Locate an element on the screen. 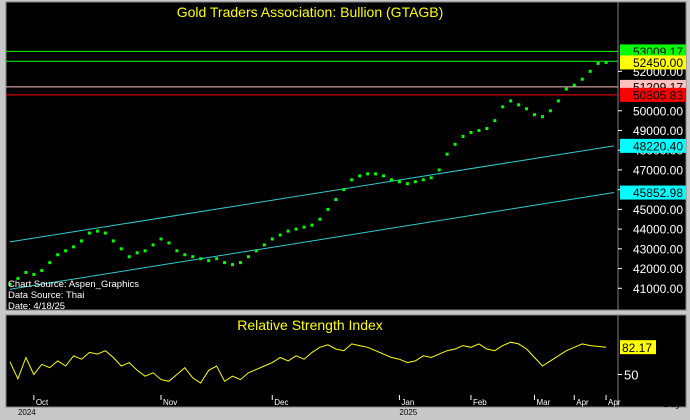  price-tick-label: 41000.00 is located at coordinates (658, 289).